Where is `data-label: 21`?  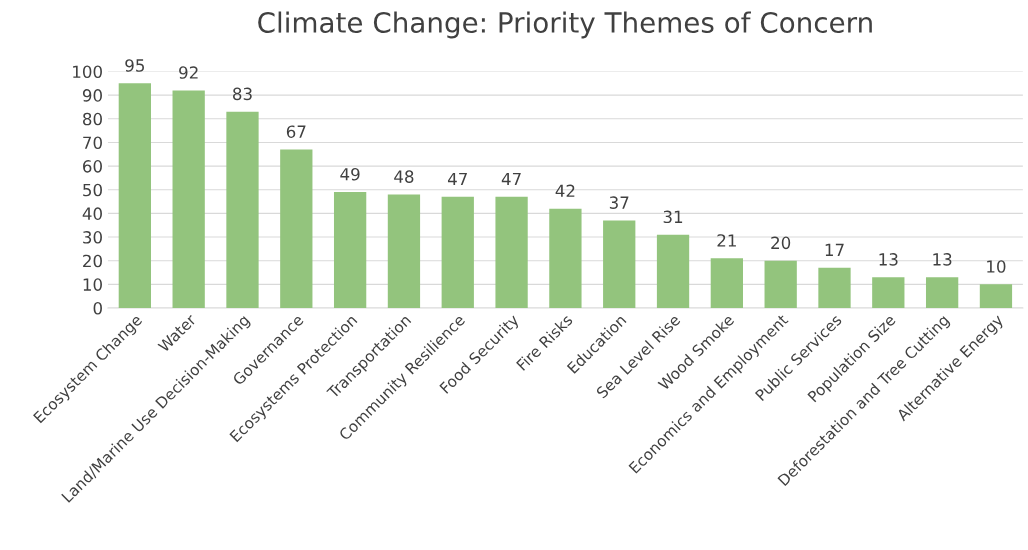 data-label: 21 is located at coordinates (726, 240).